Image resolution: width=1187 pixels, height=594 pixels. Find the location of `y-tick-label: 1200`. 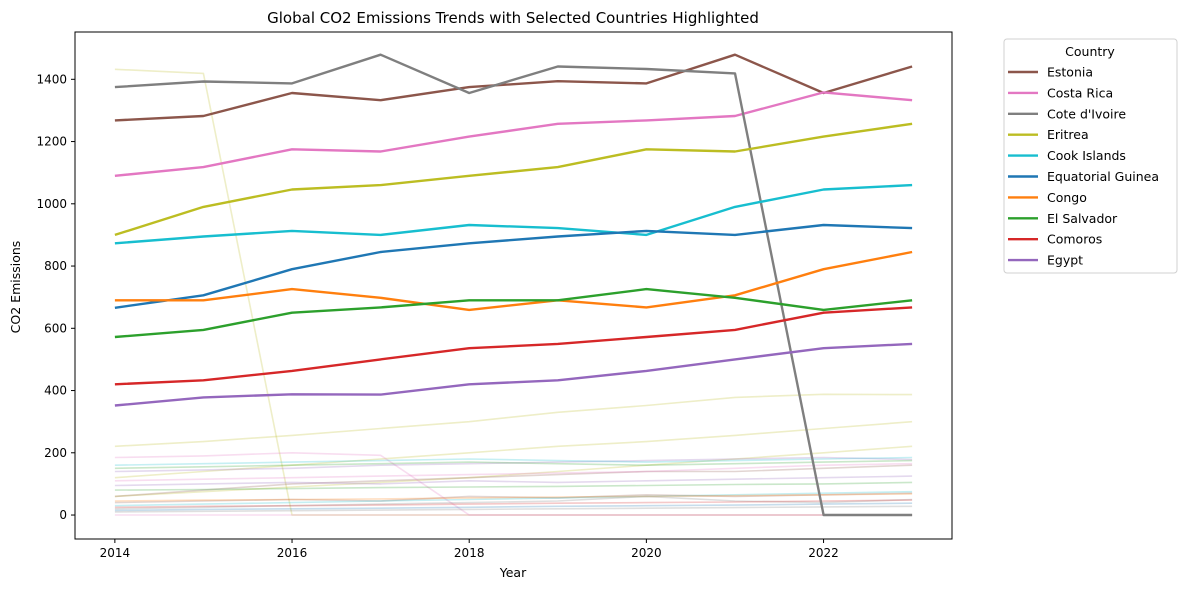

y-tick-label: 1200 is located at coordinates (51, 142).